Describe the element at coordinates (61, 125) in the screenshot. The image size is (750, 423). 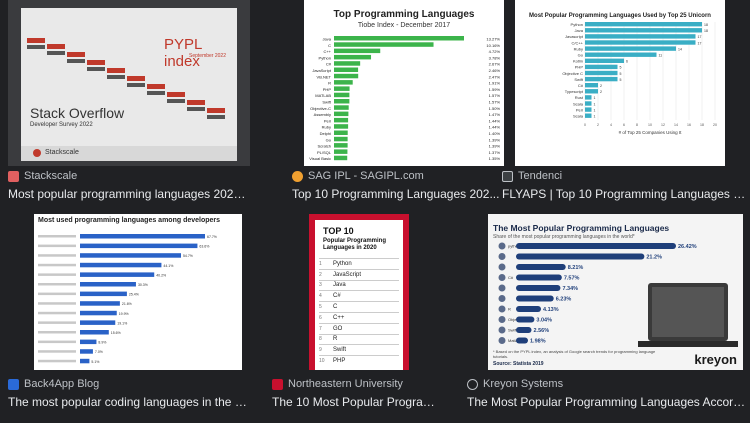
I see `thumb-footer-sub: Developer Survey 2022` at that location.